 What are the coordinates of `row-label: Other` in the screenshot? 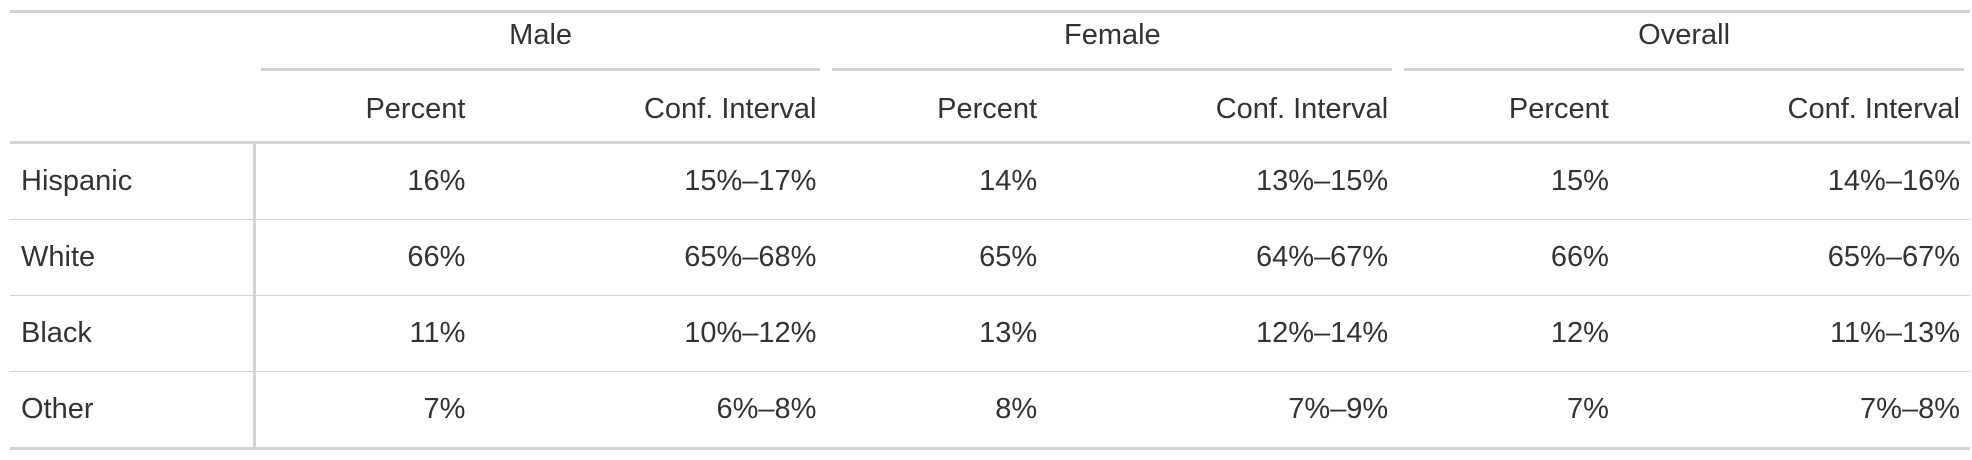 It's located at (133, 410).